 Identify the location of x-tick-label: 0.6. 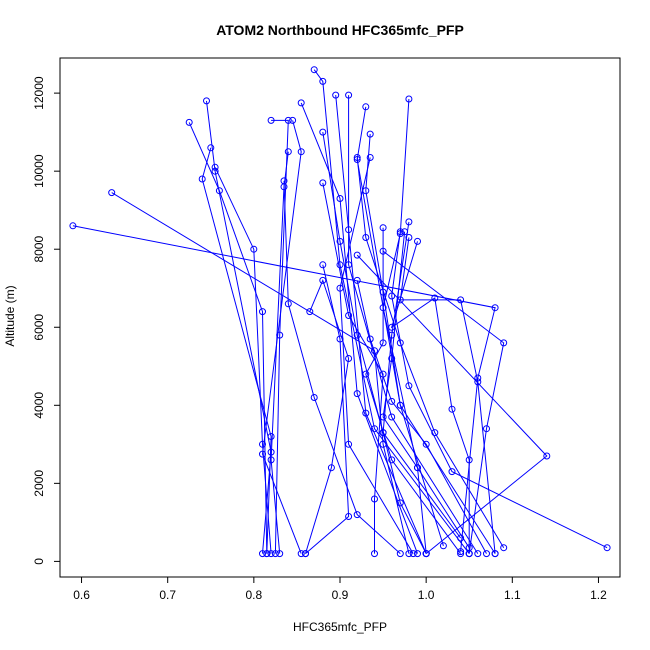
(81, 595).